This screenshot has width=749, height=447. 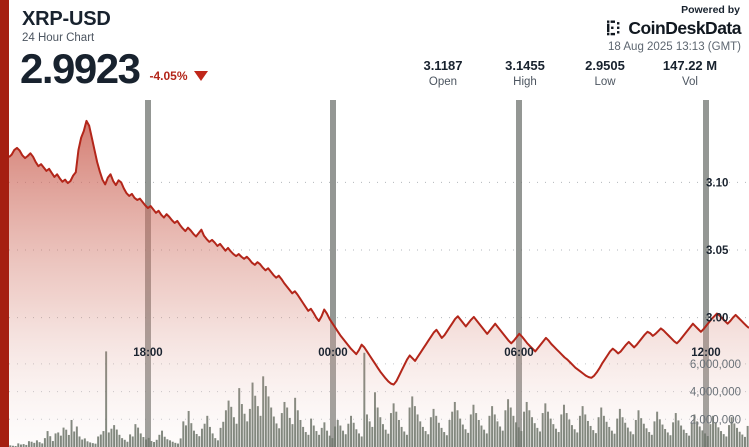 What do you see at coordinates (58, 38) in the screenshot?
I see `chart-subtitle: 24 Hour Chart` at bounding box center [58, 38].